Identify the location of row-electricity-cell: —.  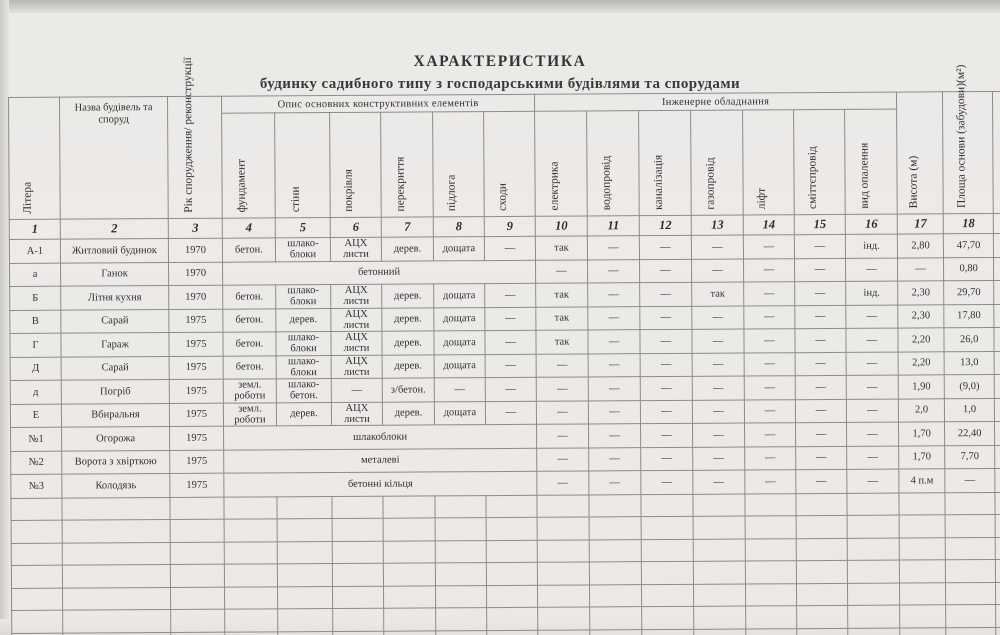
(562, 388).